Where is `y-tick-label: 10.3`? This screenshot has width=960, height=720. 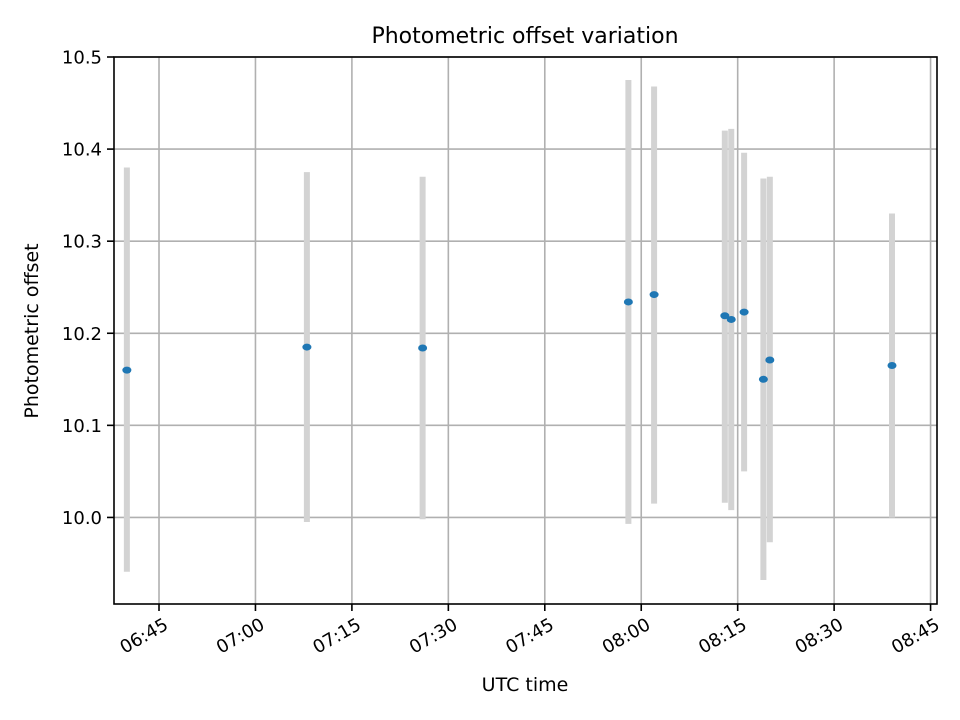
y-tick-label: 10.3 is located at coordinates (82, 242).